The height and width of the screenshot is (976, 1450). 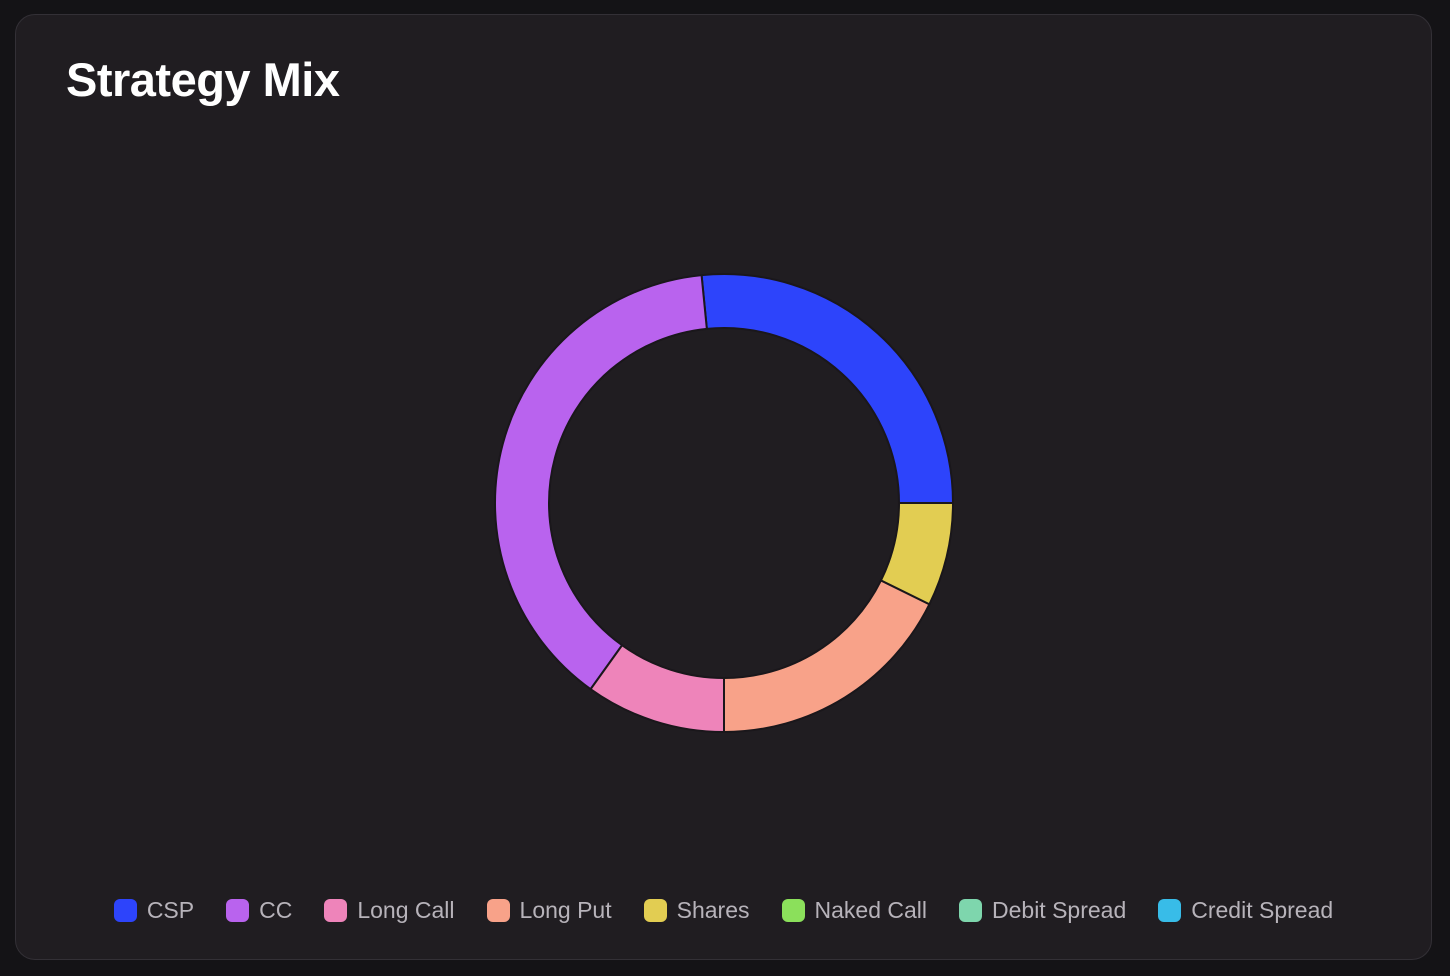 I want to click on legend-item-naked-call: Naked Call, so click(x=854, y=910).